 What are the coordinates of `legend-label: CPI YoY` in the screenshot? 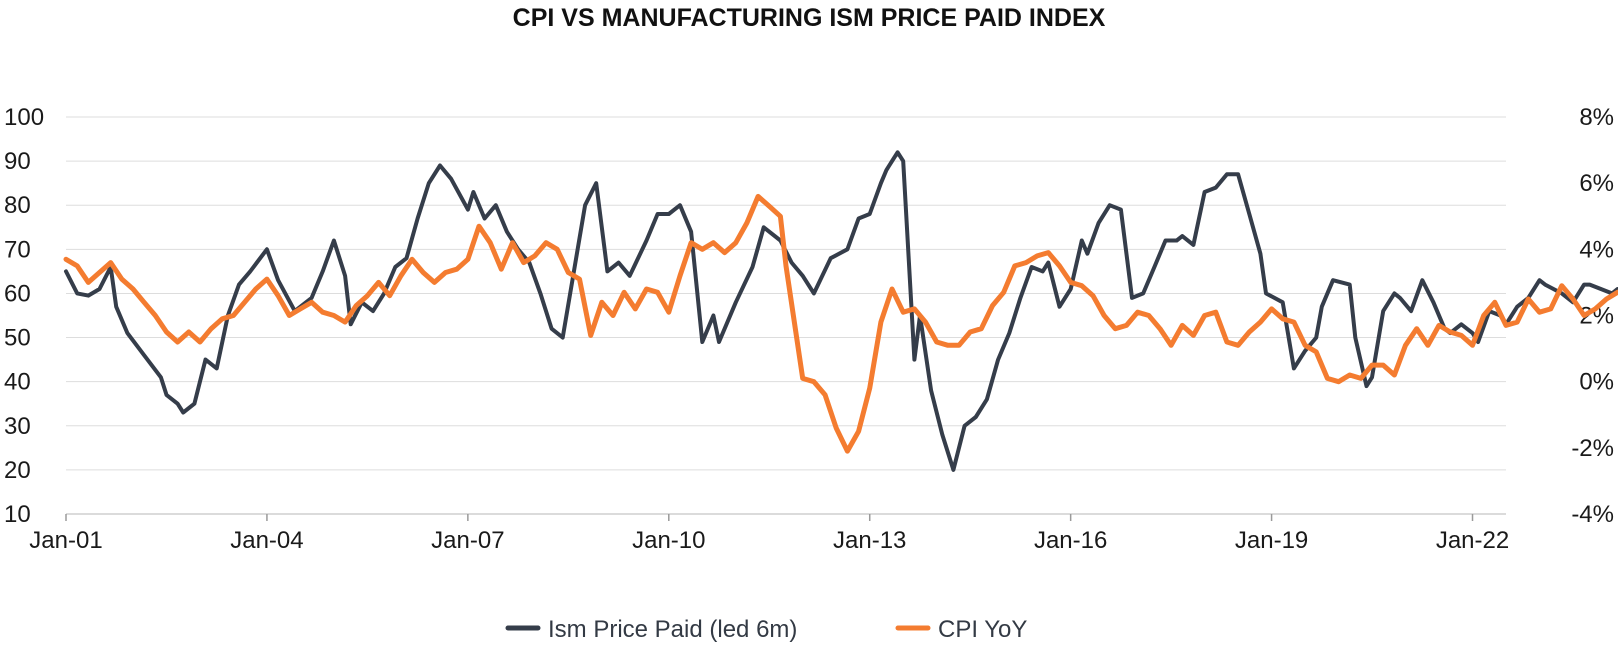 It's located at (982, 629).